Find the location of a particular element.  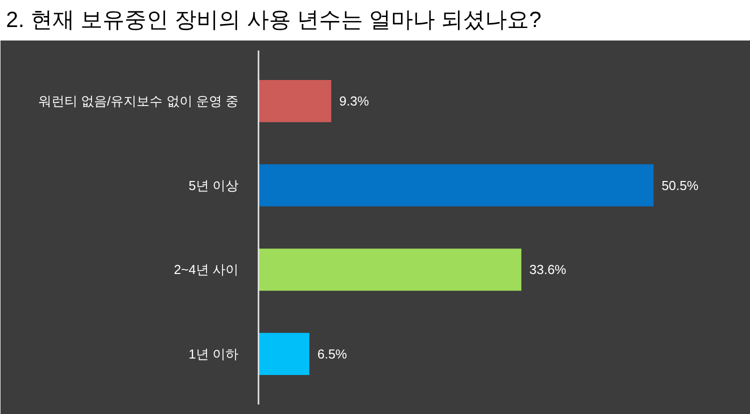

data-label: 33.6% is located at coordinates (548, 270).